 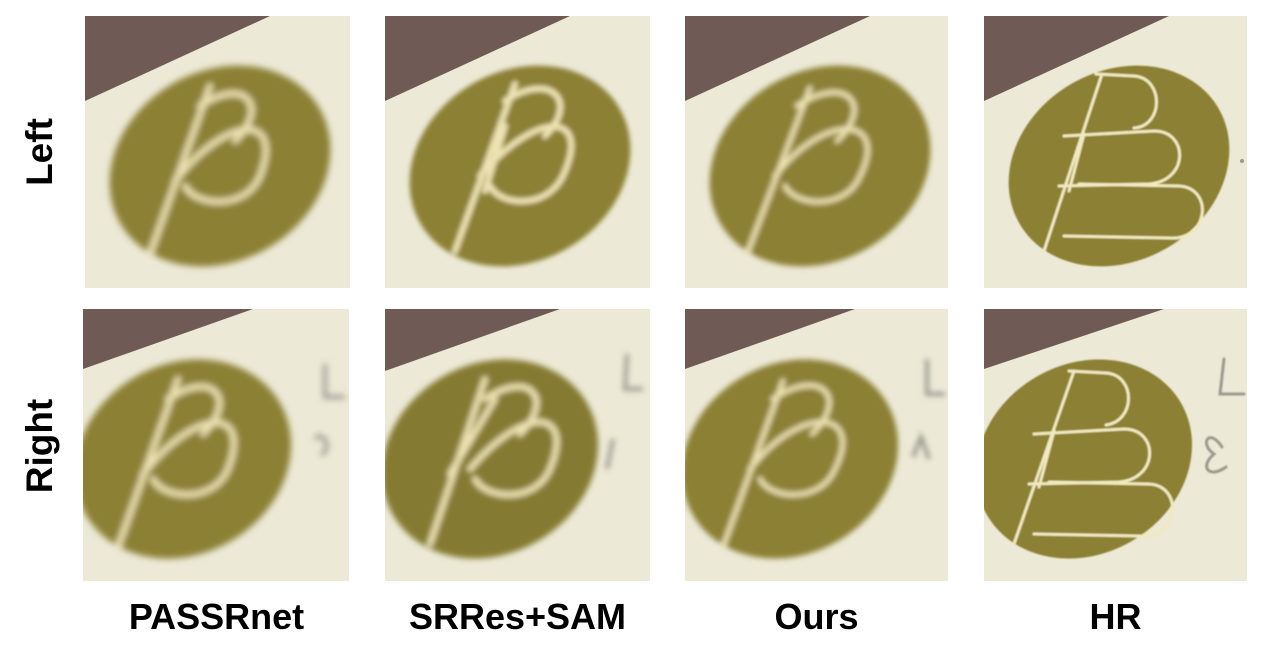 What do you see at coordinates (216, 445) in the screenshot?
I see `panel-right-passrnet` at bounding box center [216, 445].